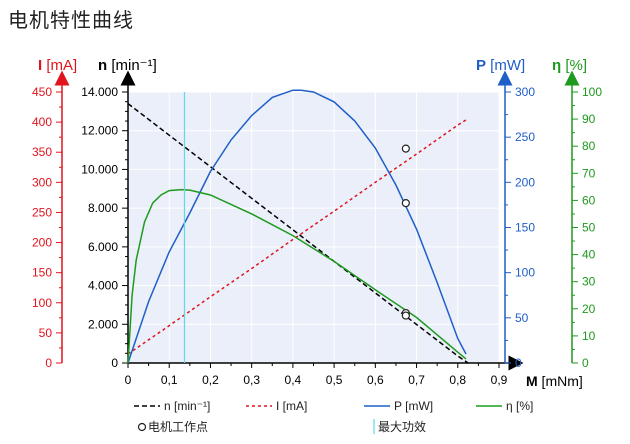 Image resolution: width=630 pixels, height=444 pixels. Describe the element at coordinates (499, 380) in the screenshot. I see `x-tick-label: 0,9` at that location.